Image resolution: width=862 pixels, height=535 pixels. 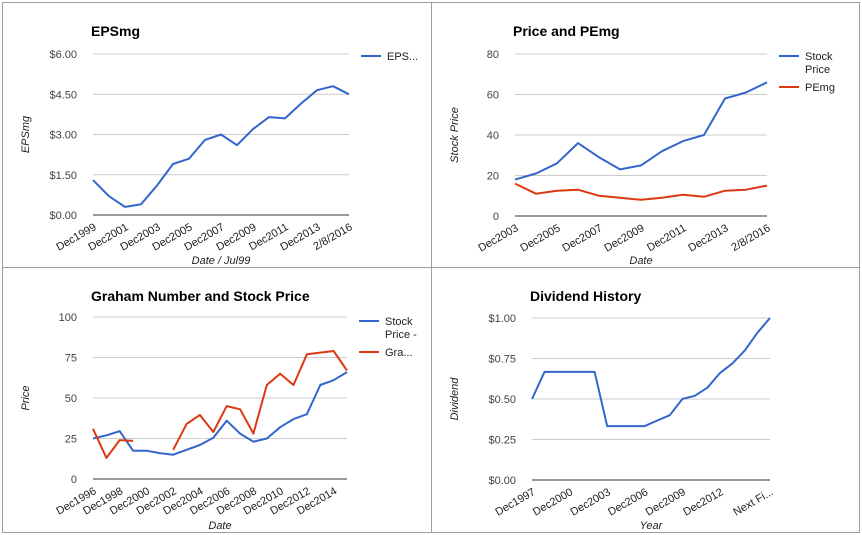 I want to click on y-tick-label: $3.00, so click(x=63, y=136).